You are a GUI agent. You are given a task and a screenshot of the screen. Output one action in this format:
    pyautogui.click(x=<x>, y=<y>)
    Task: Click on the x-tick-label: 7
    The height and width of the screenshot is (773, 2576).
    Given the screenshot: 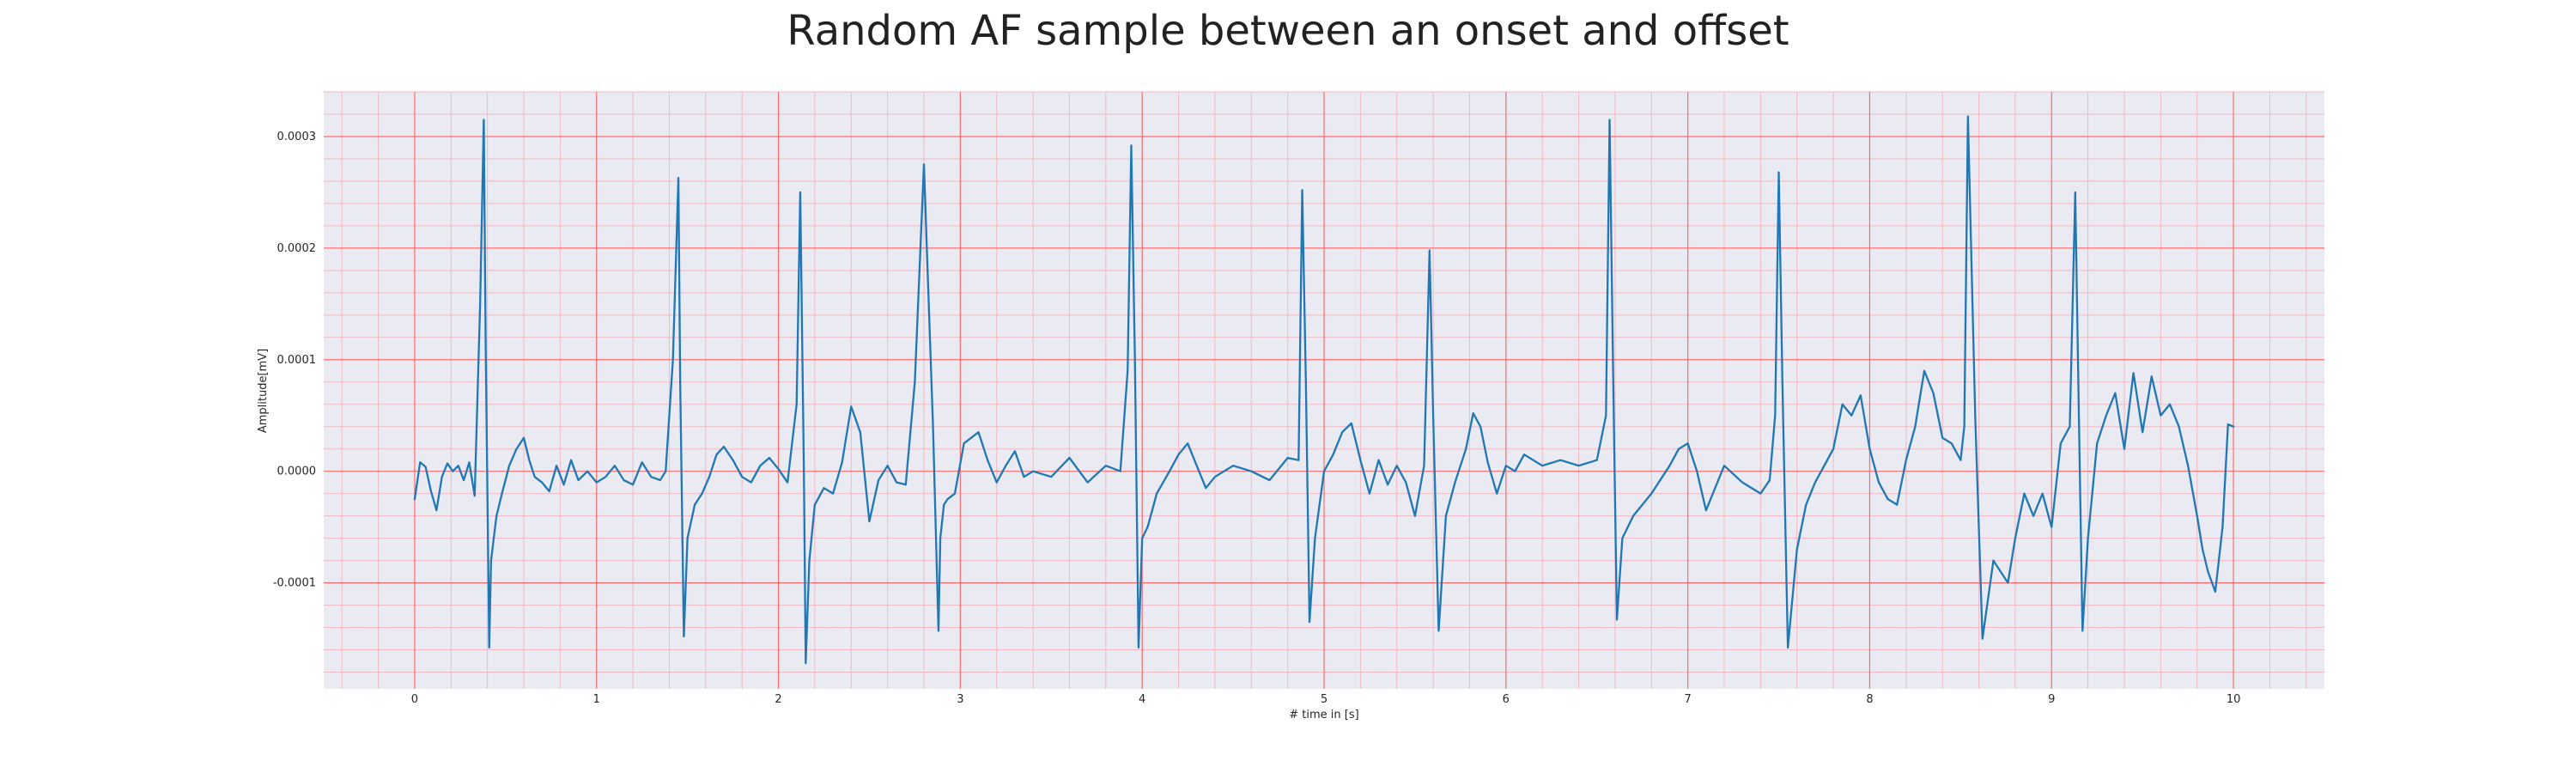 What is the action you would take?
    pyautogui.click(x=1687, y=699)
    